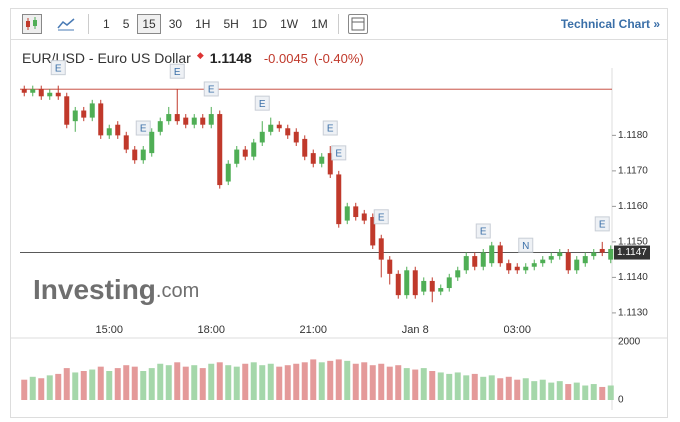 This screenshot has width=680, height=422. I want to click on x-tick-label: 15:00, so click(109, 330).